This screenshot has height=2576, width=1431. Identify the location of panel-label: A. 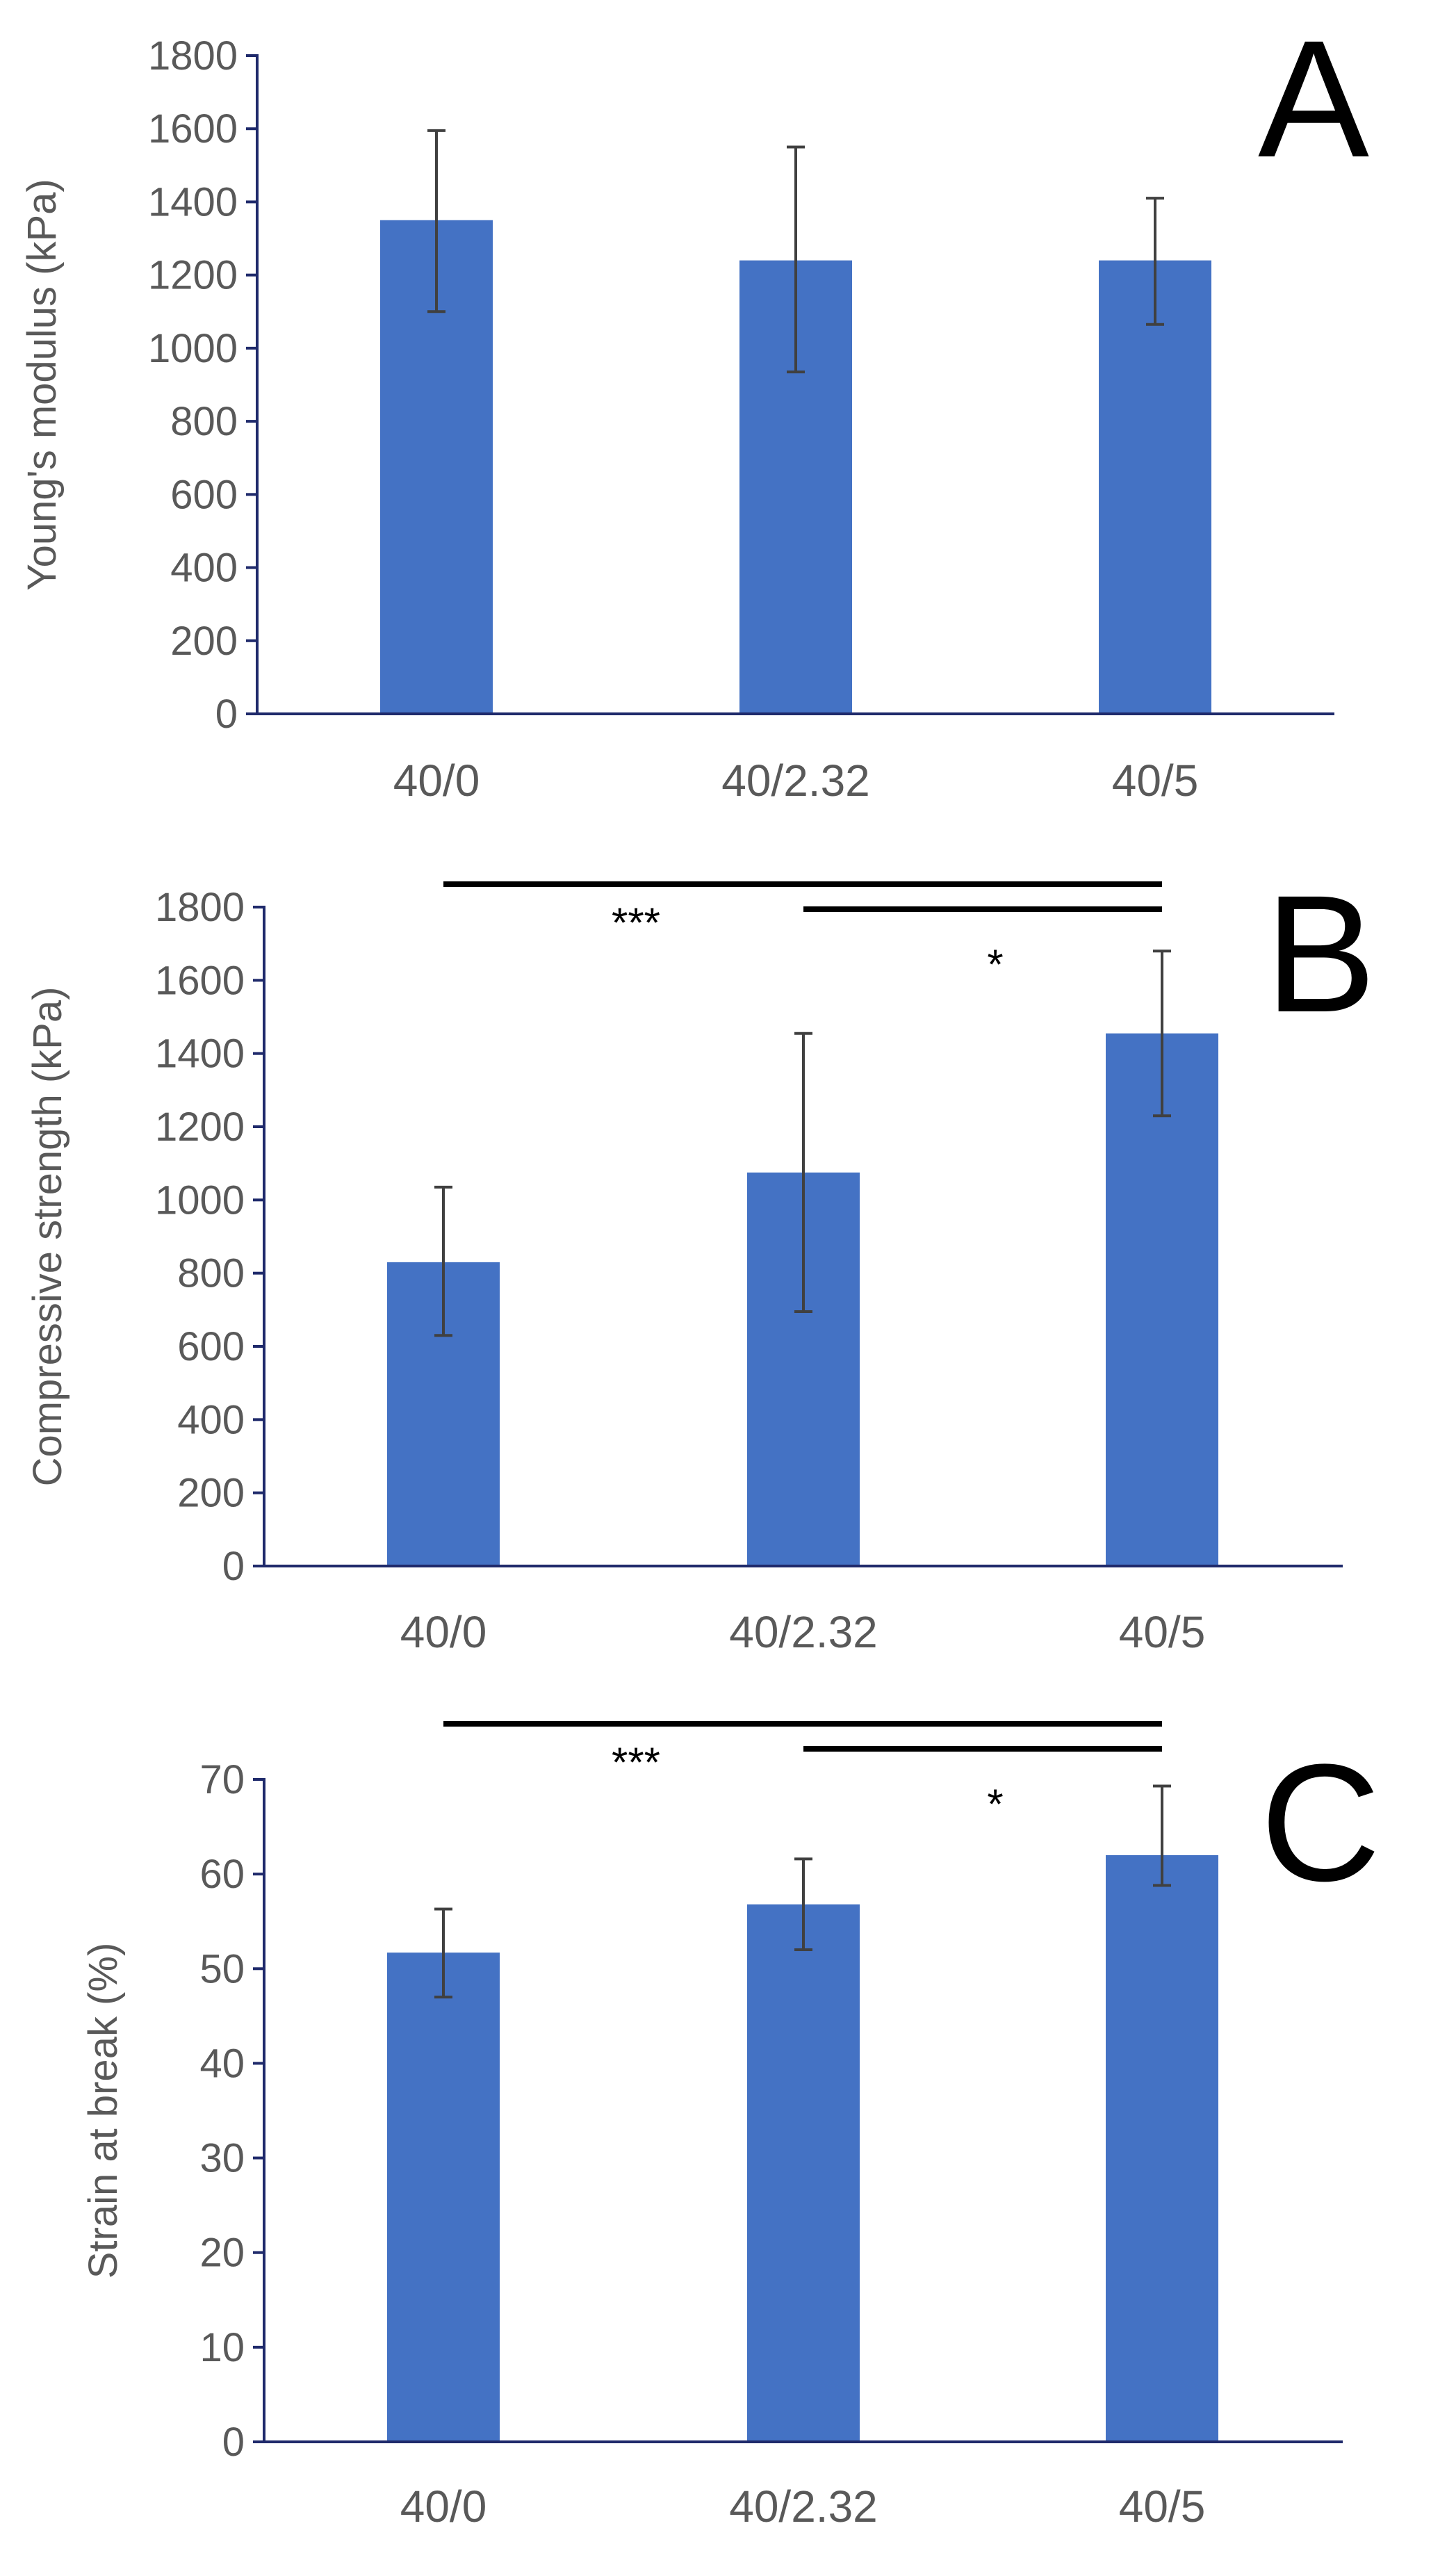
(1313, 99).